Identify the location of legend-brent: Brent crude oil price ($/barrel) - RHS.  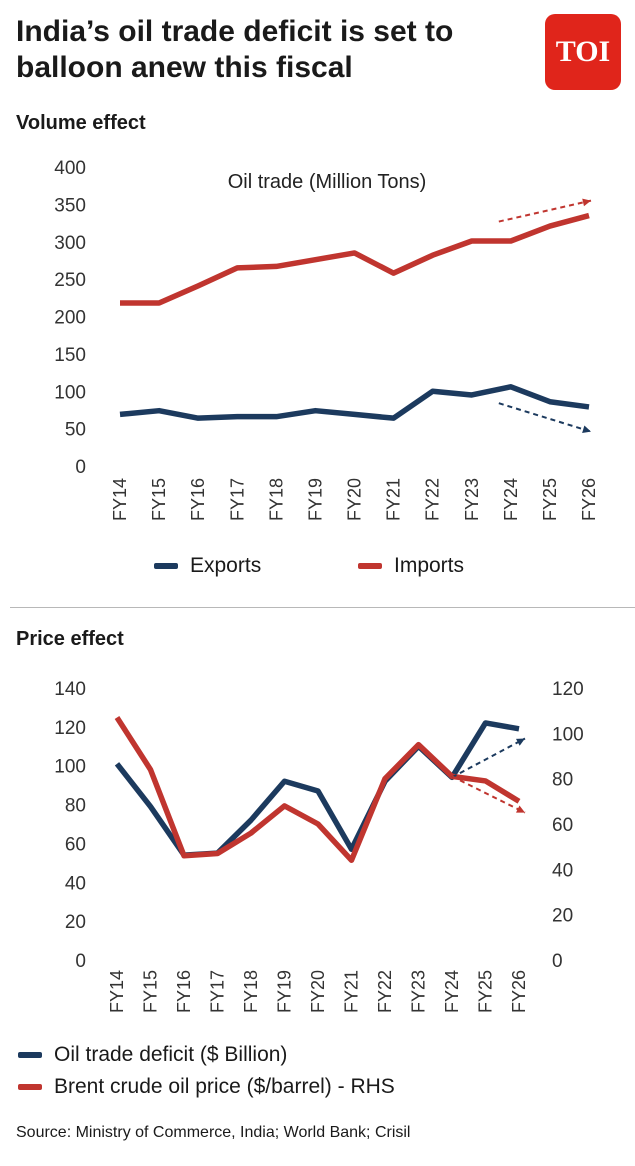
(206, 1087).